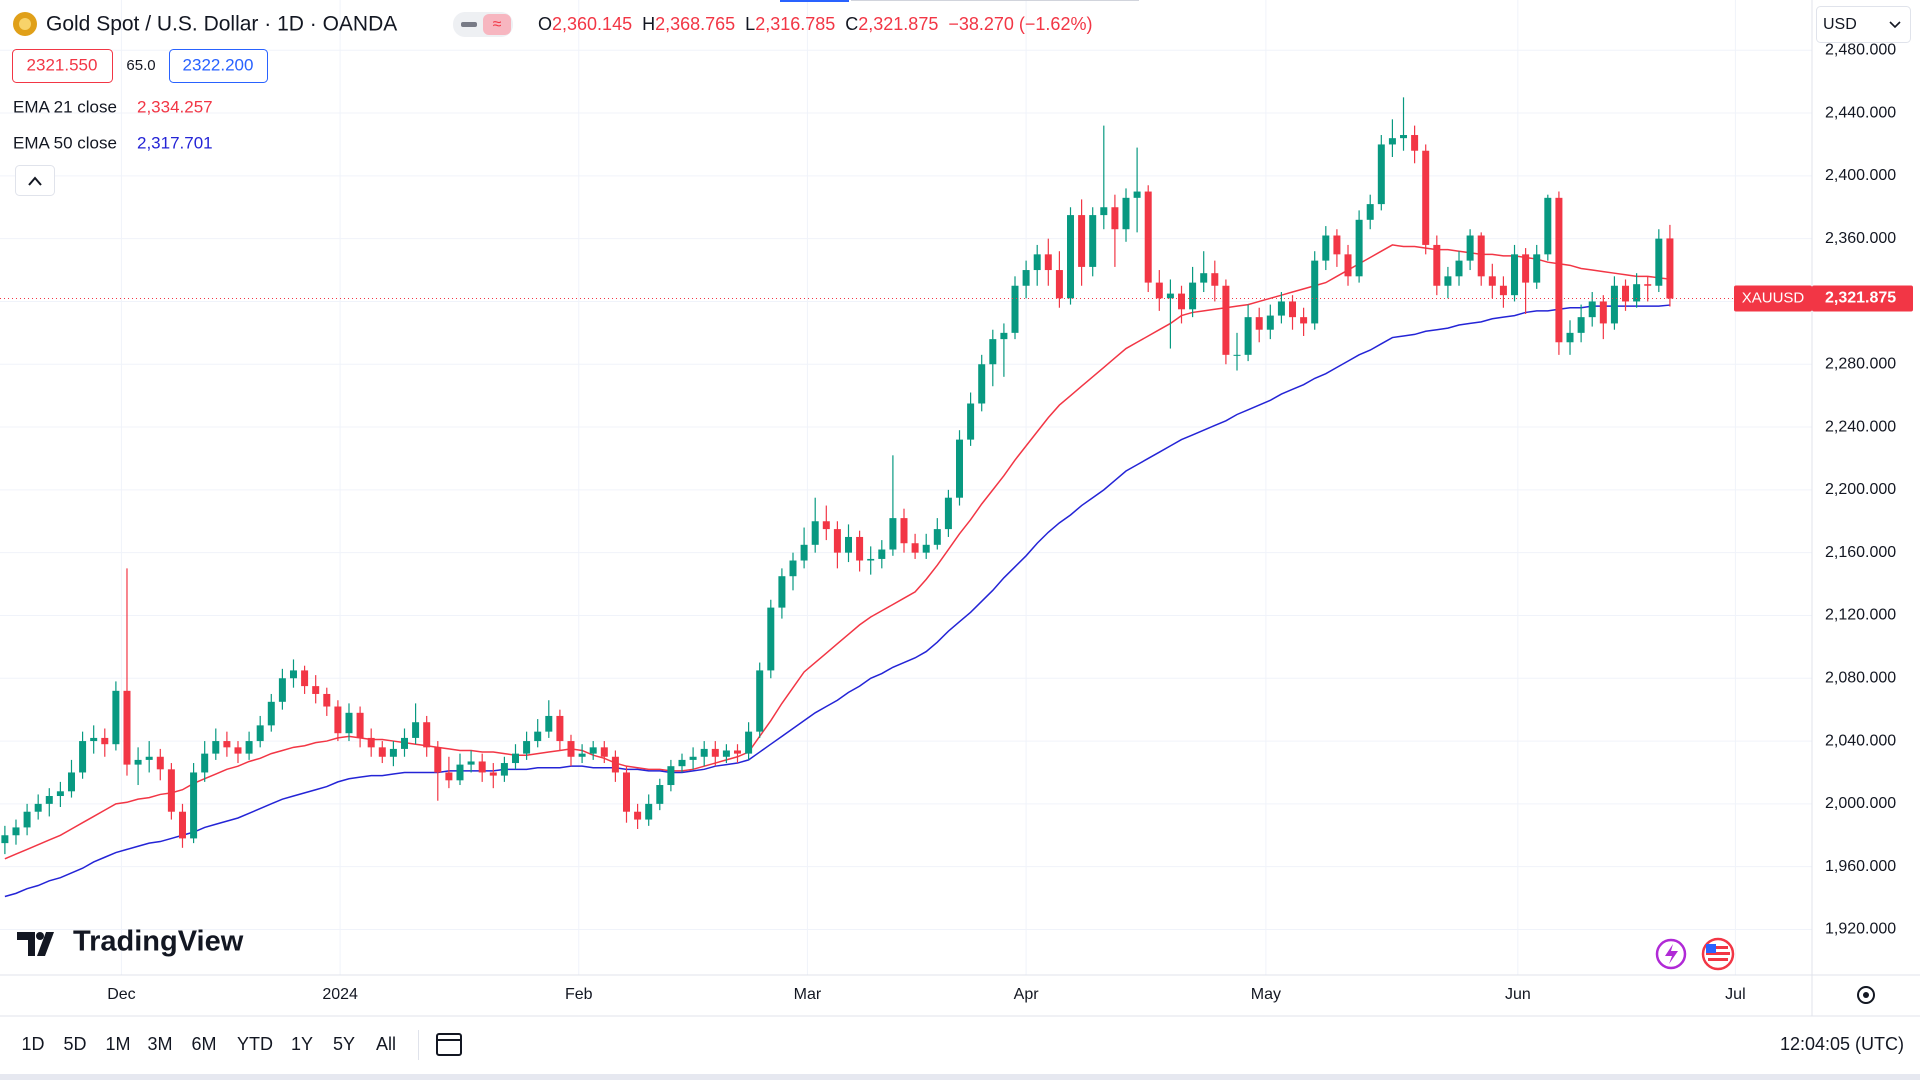 Image resolution: width=1920 pixels, height=1080 pixels. I want to click on price-badge-label: 2,321.875, so click(1860, 298).